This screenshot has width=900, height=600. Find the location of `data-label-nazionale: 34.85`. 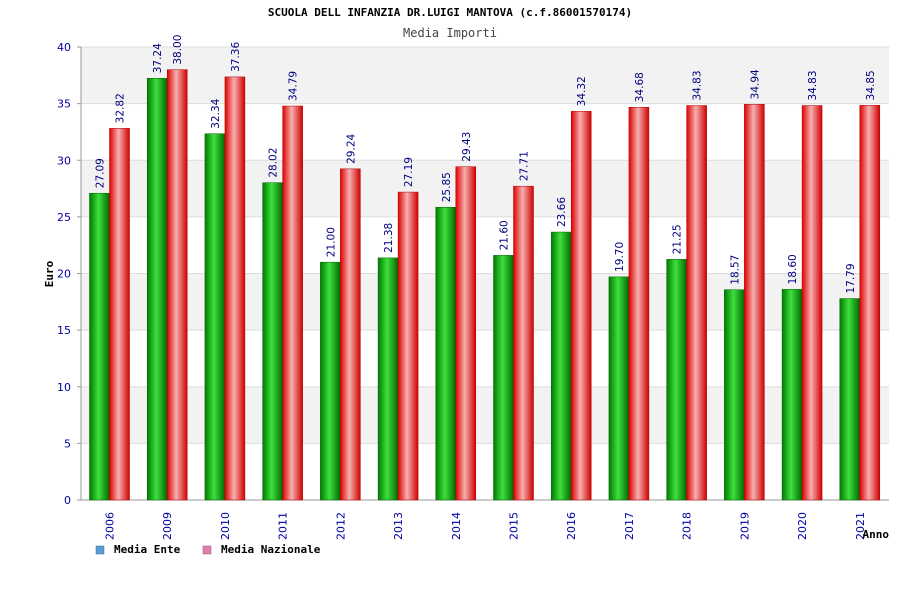

data-label-nazionale: 34.85 is located at coordinates (871, 85).